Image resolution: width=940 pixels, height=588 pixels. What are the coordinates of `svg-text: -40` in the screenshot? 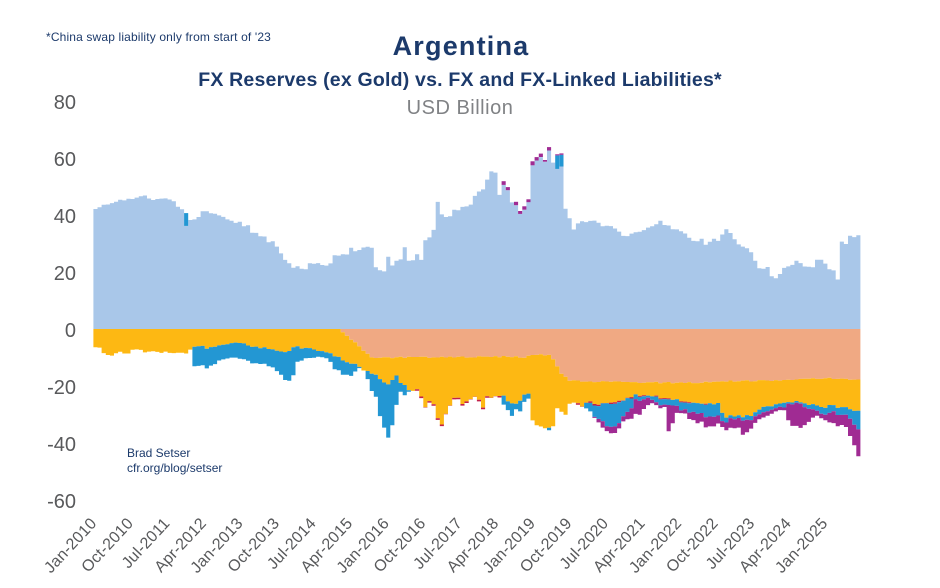 It's located at (61, 445).